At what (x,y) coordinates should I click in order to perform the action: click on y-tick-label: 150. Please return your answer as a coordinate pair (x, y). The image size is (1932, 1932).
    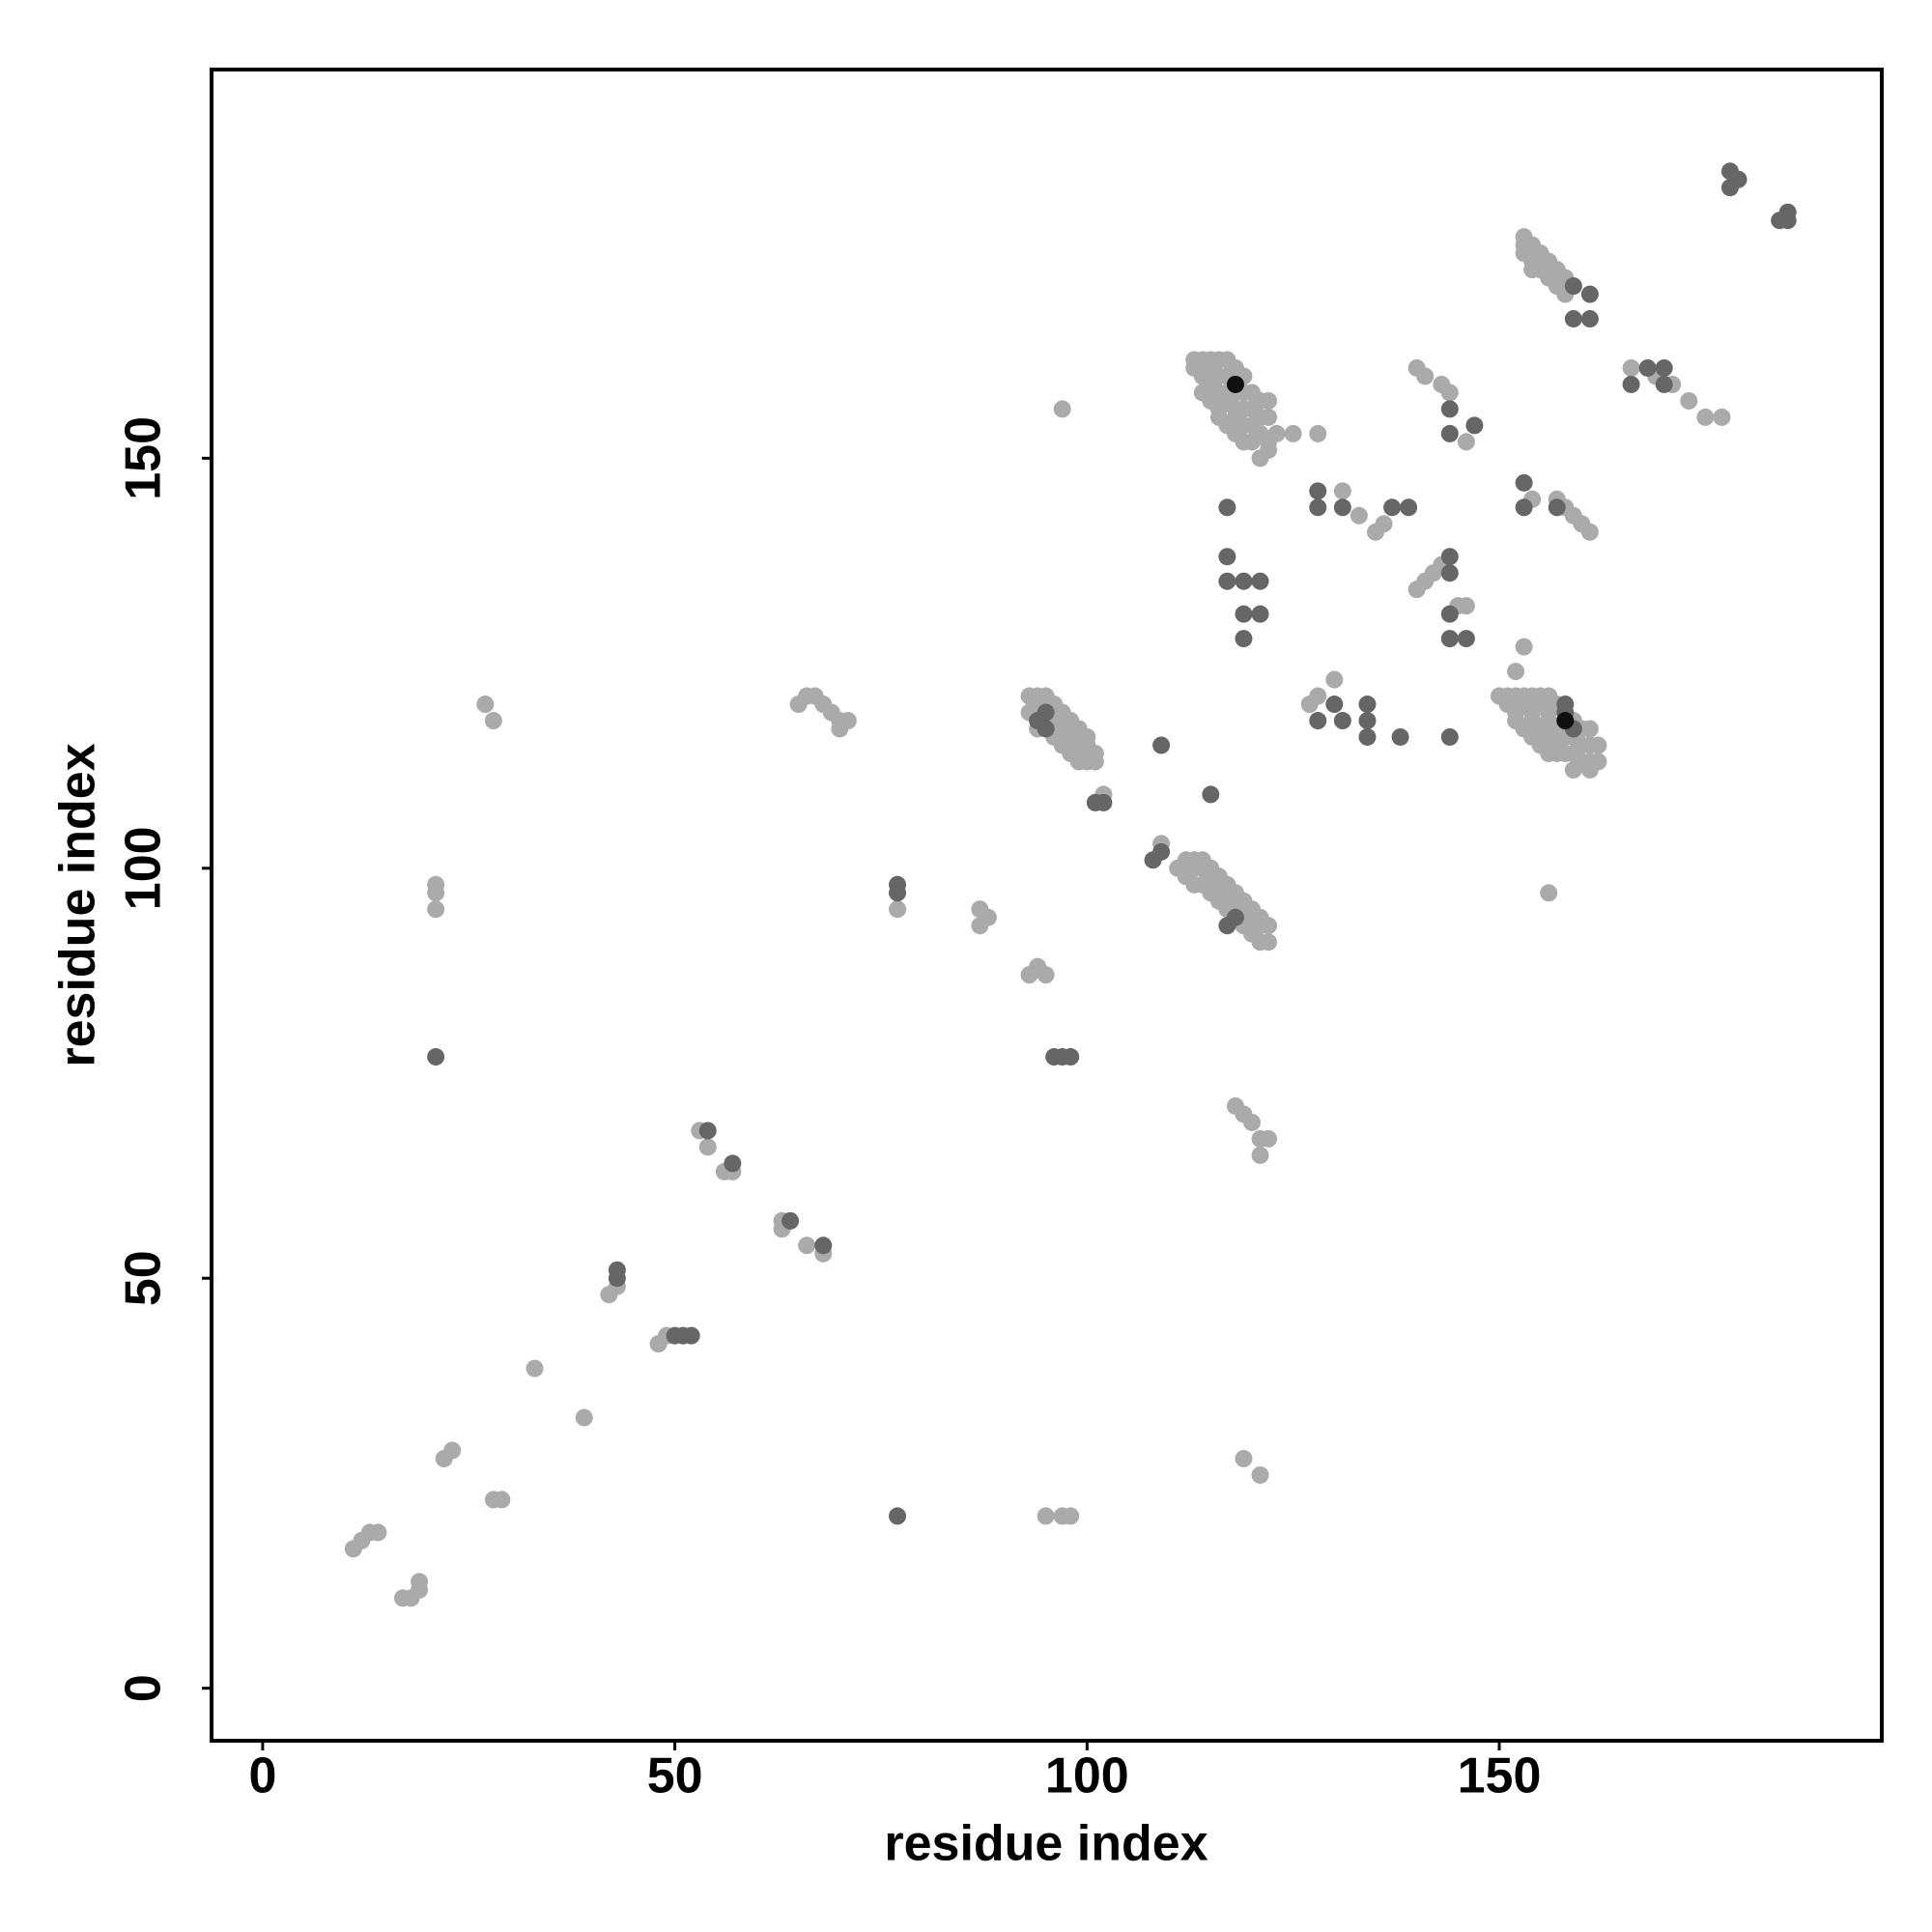
    Looking at the image, I should click on (144, 458).